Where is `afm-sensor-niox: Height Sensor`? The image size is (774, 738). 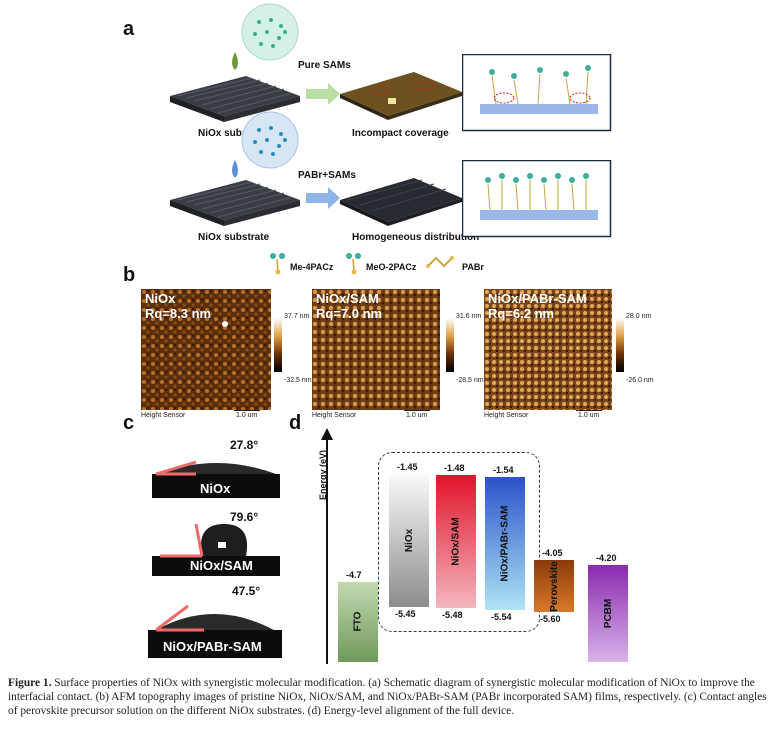 afm-sensor-niox: Height Sensor is located at coordinates (163, 415).